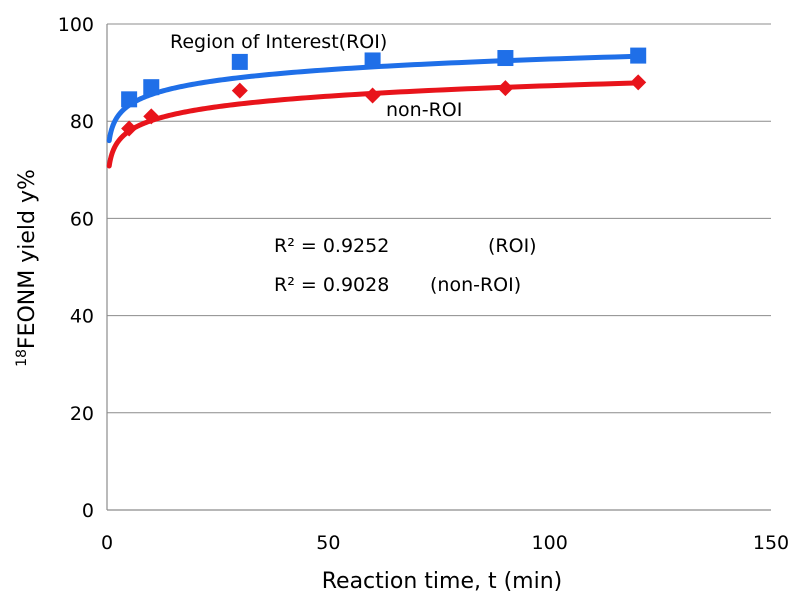  I want to click on y-tick-label: 80, so click(82, 122).